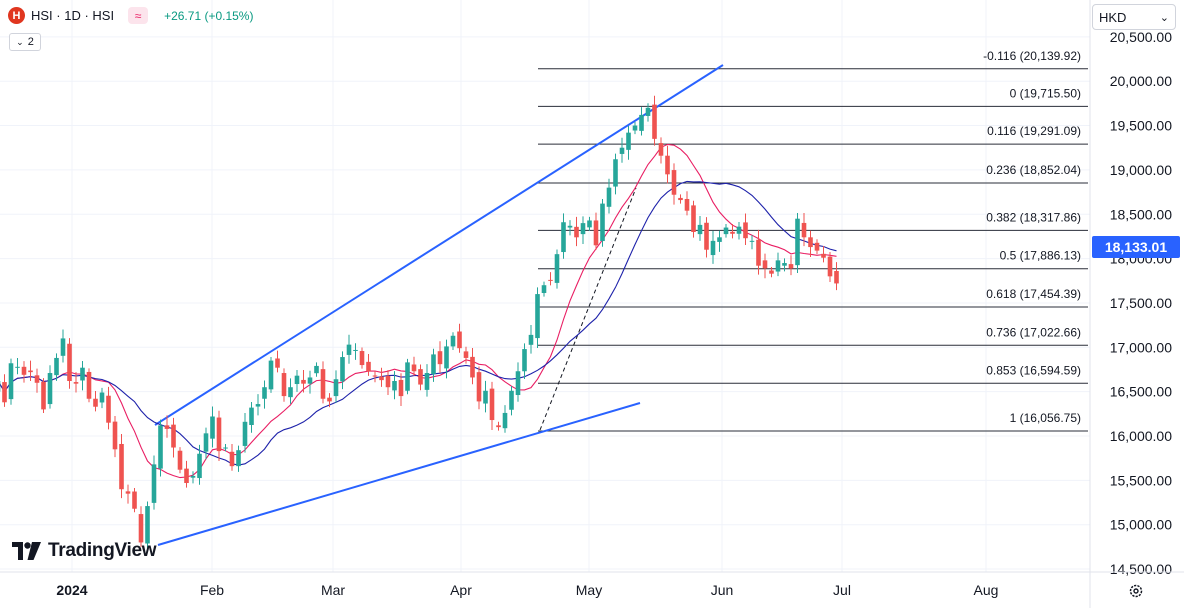 This screenshot has height=608, width=1184. What do you see at coordinates (1141, 37) in the screenshot?
I see `price-tick-label: 20,500.00` at bounding box center [1141, 37].